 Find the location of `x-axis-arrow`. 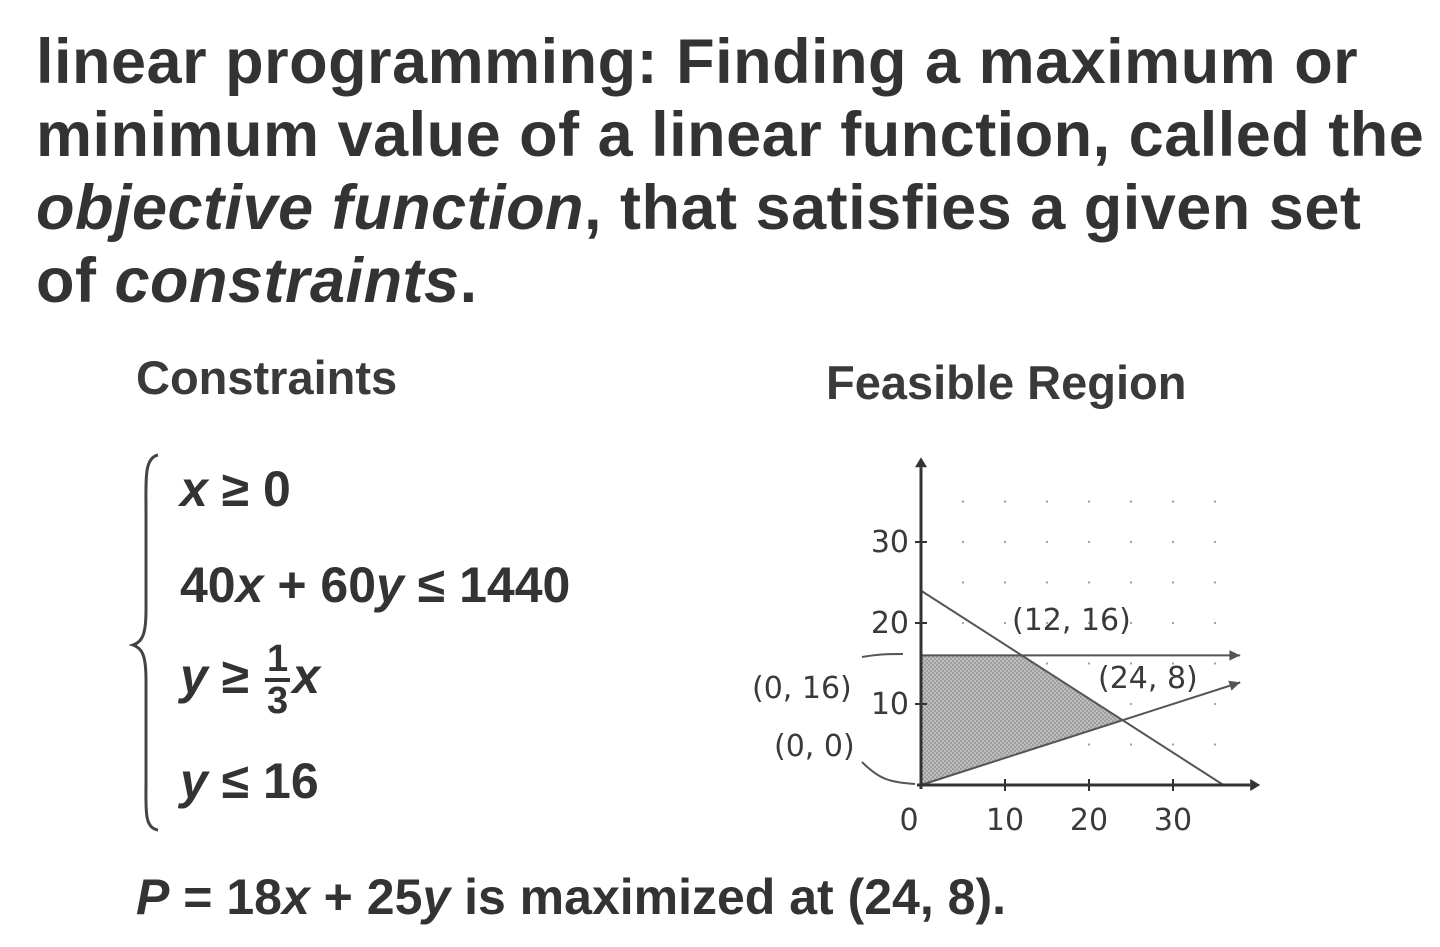

x-axis-arrow is located at coordinates (1255, 785).